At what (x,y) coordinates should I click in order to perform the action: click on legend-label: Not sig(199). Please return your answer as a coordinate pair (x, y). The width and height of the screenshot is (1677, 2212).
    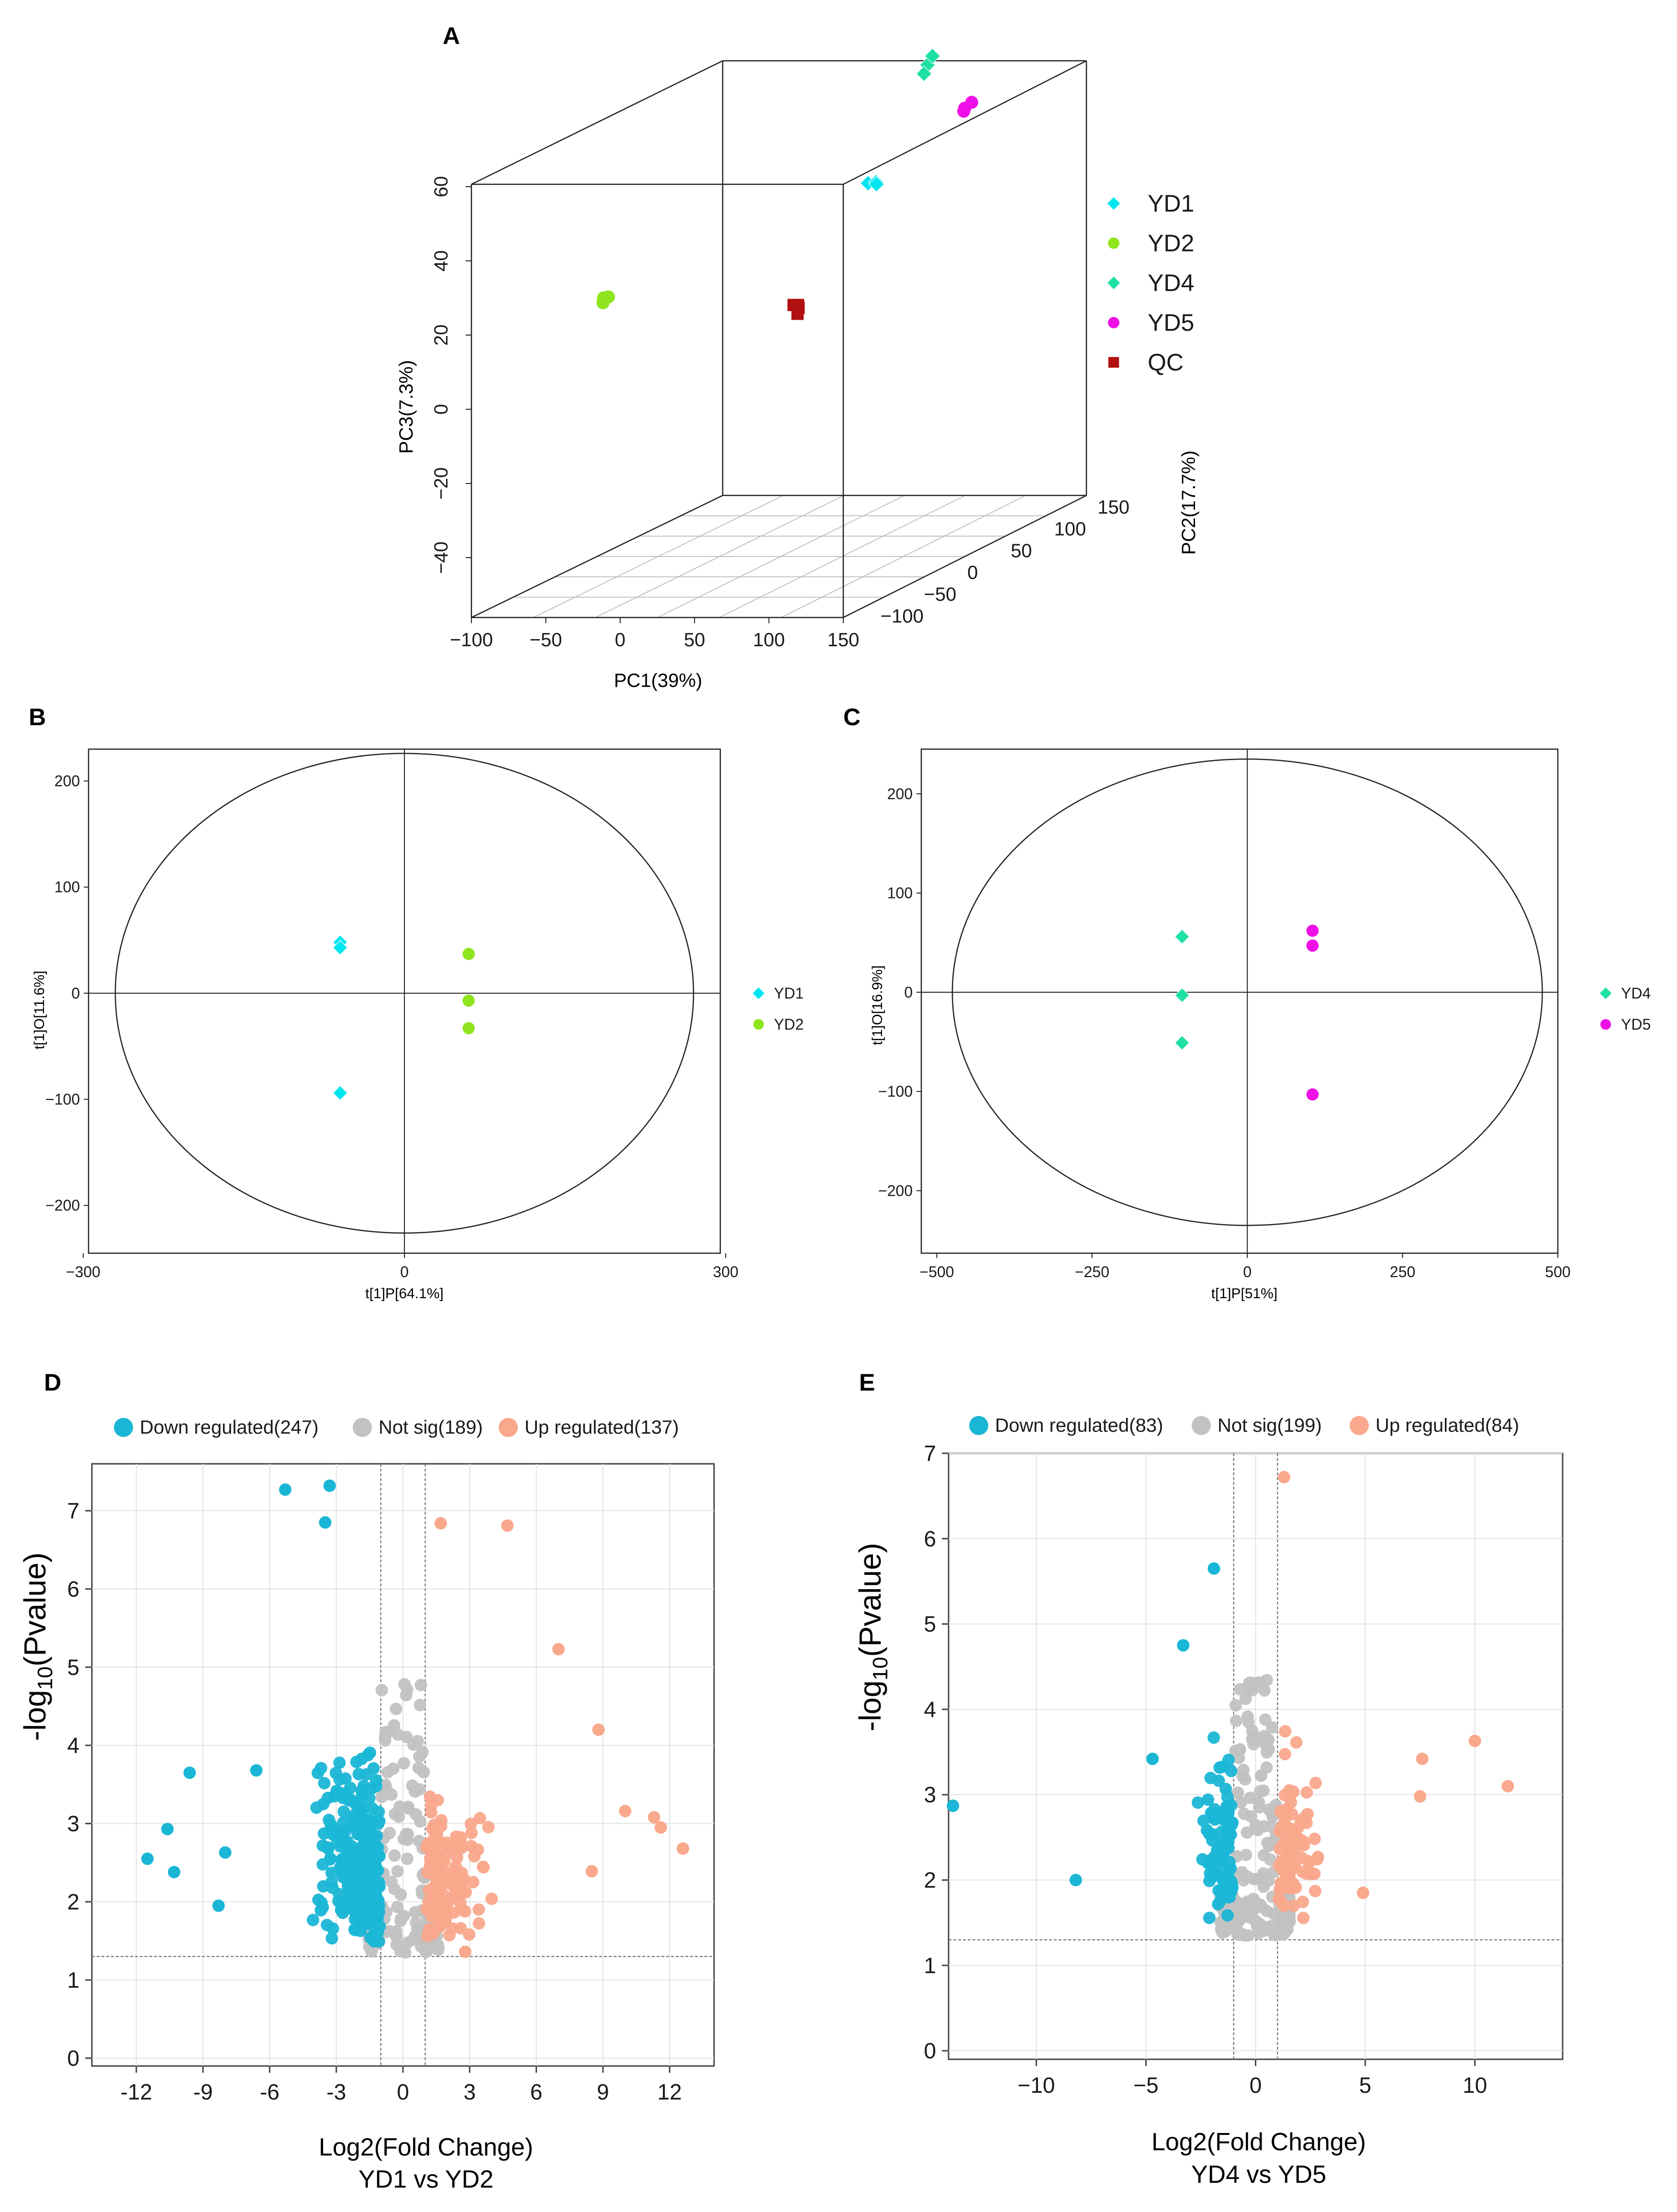
    Looking at the image, I should click on (1270, 1426).